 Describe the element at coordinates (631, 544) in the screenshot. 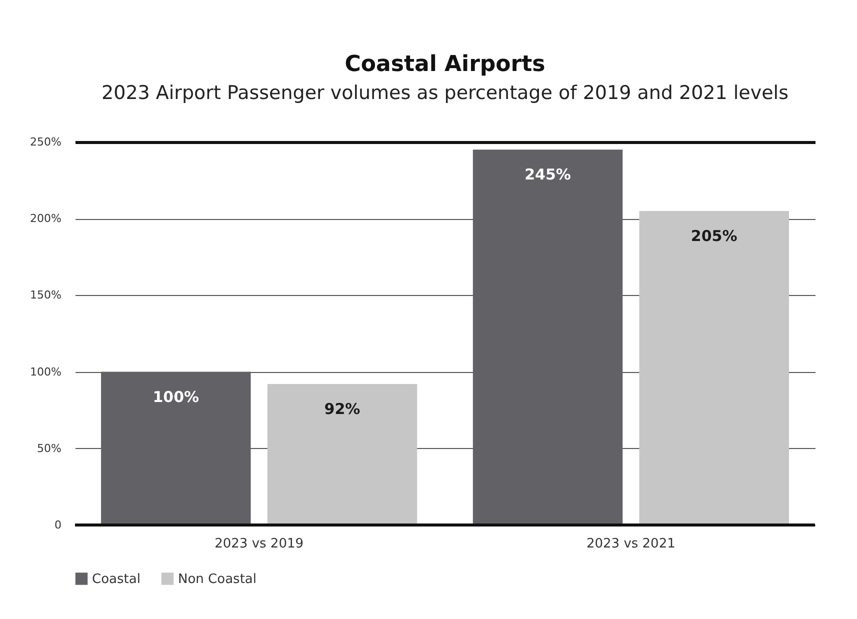

I see `x-tick-label: 2023 vs 2021` at that location.